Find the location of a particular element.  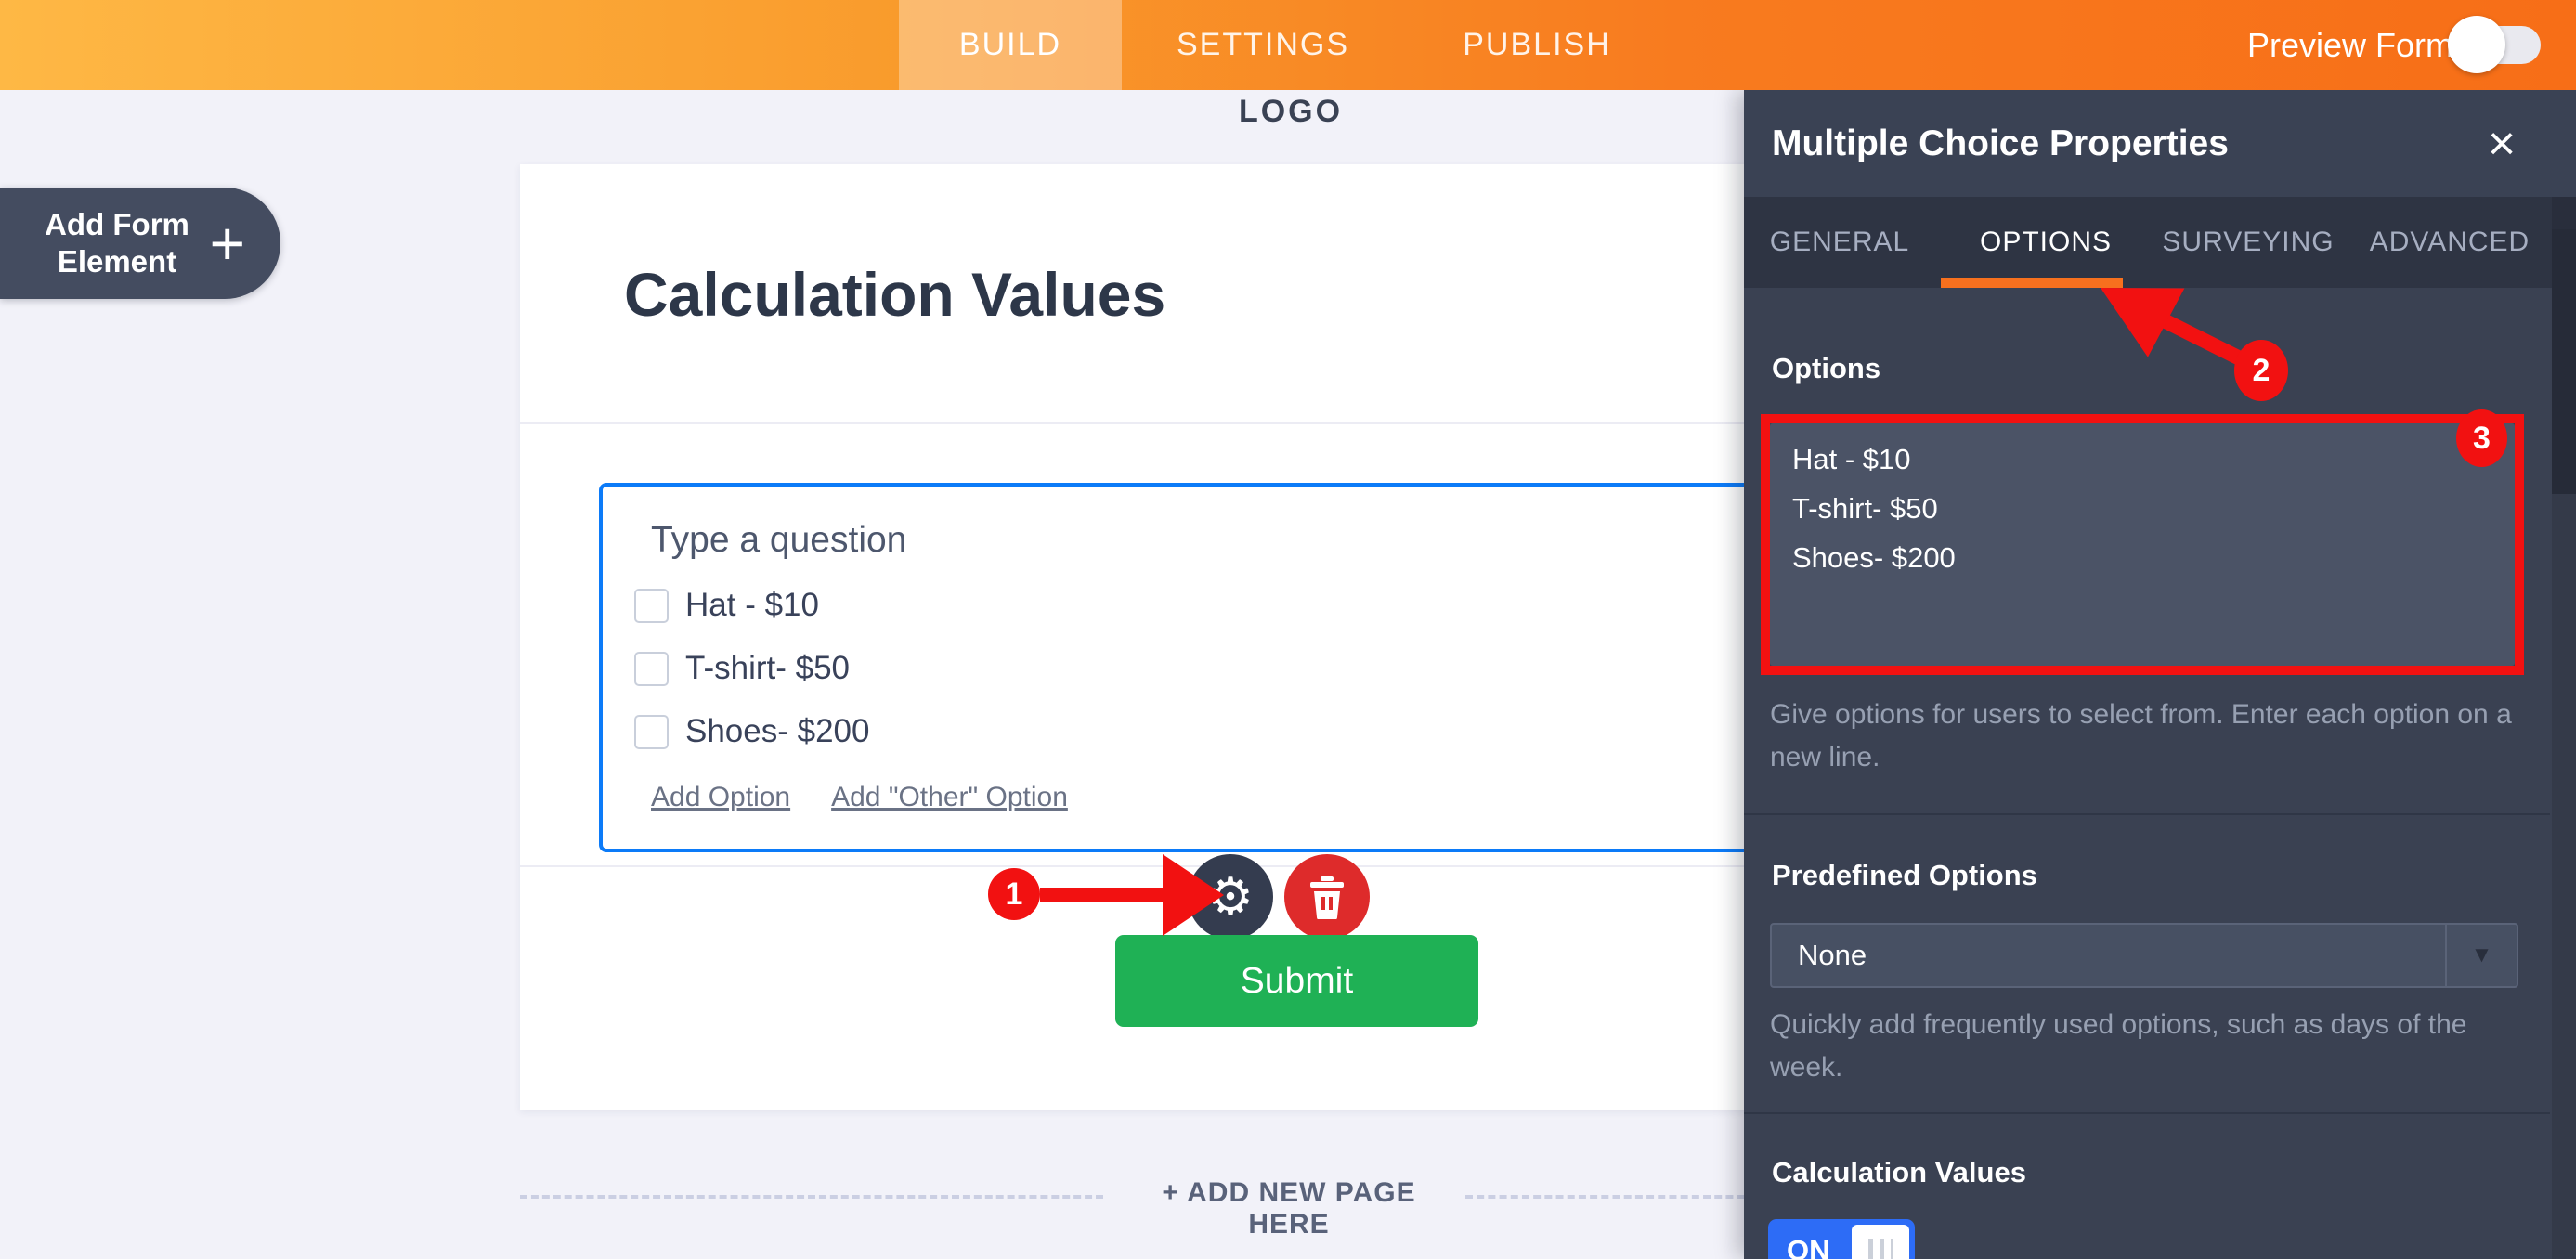

question-label: Type a question is located at coordinates (779, 540).